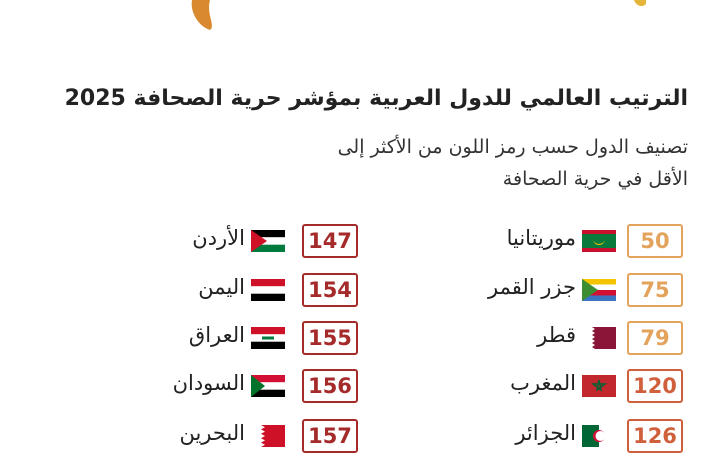 This screenshot has height=470, width=704. Describe the element at coordinates (330, 338) in the screenshot. I see `rank-box: 155` at that location.